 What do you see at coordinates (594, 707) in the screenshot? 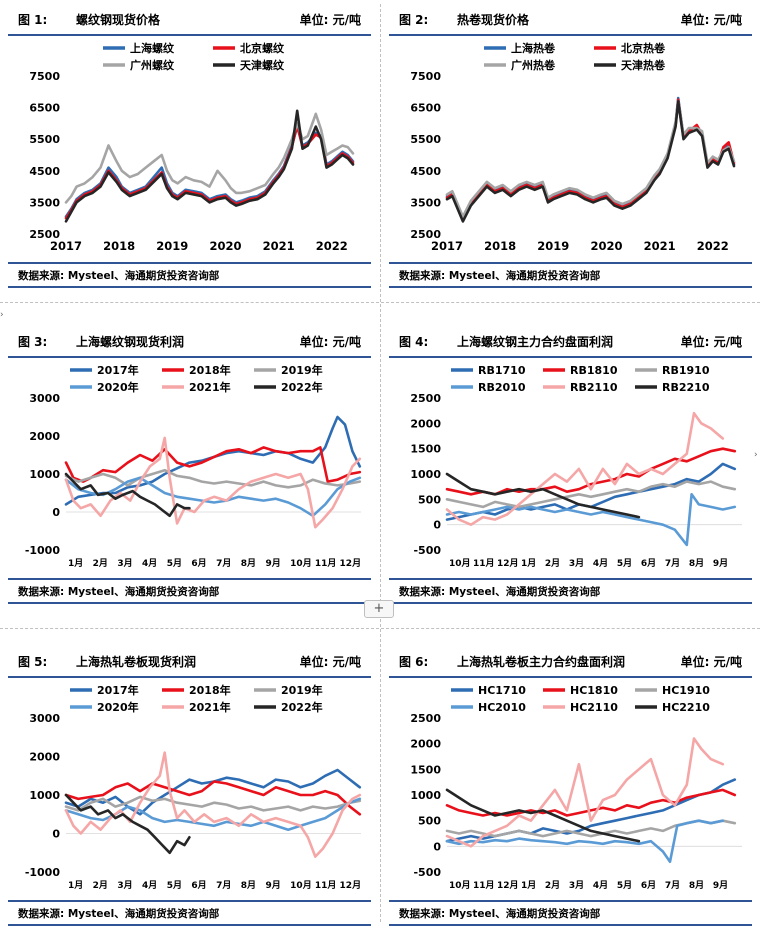
I see `legend-label: HC2110` at bounding box center [594, 707].